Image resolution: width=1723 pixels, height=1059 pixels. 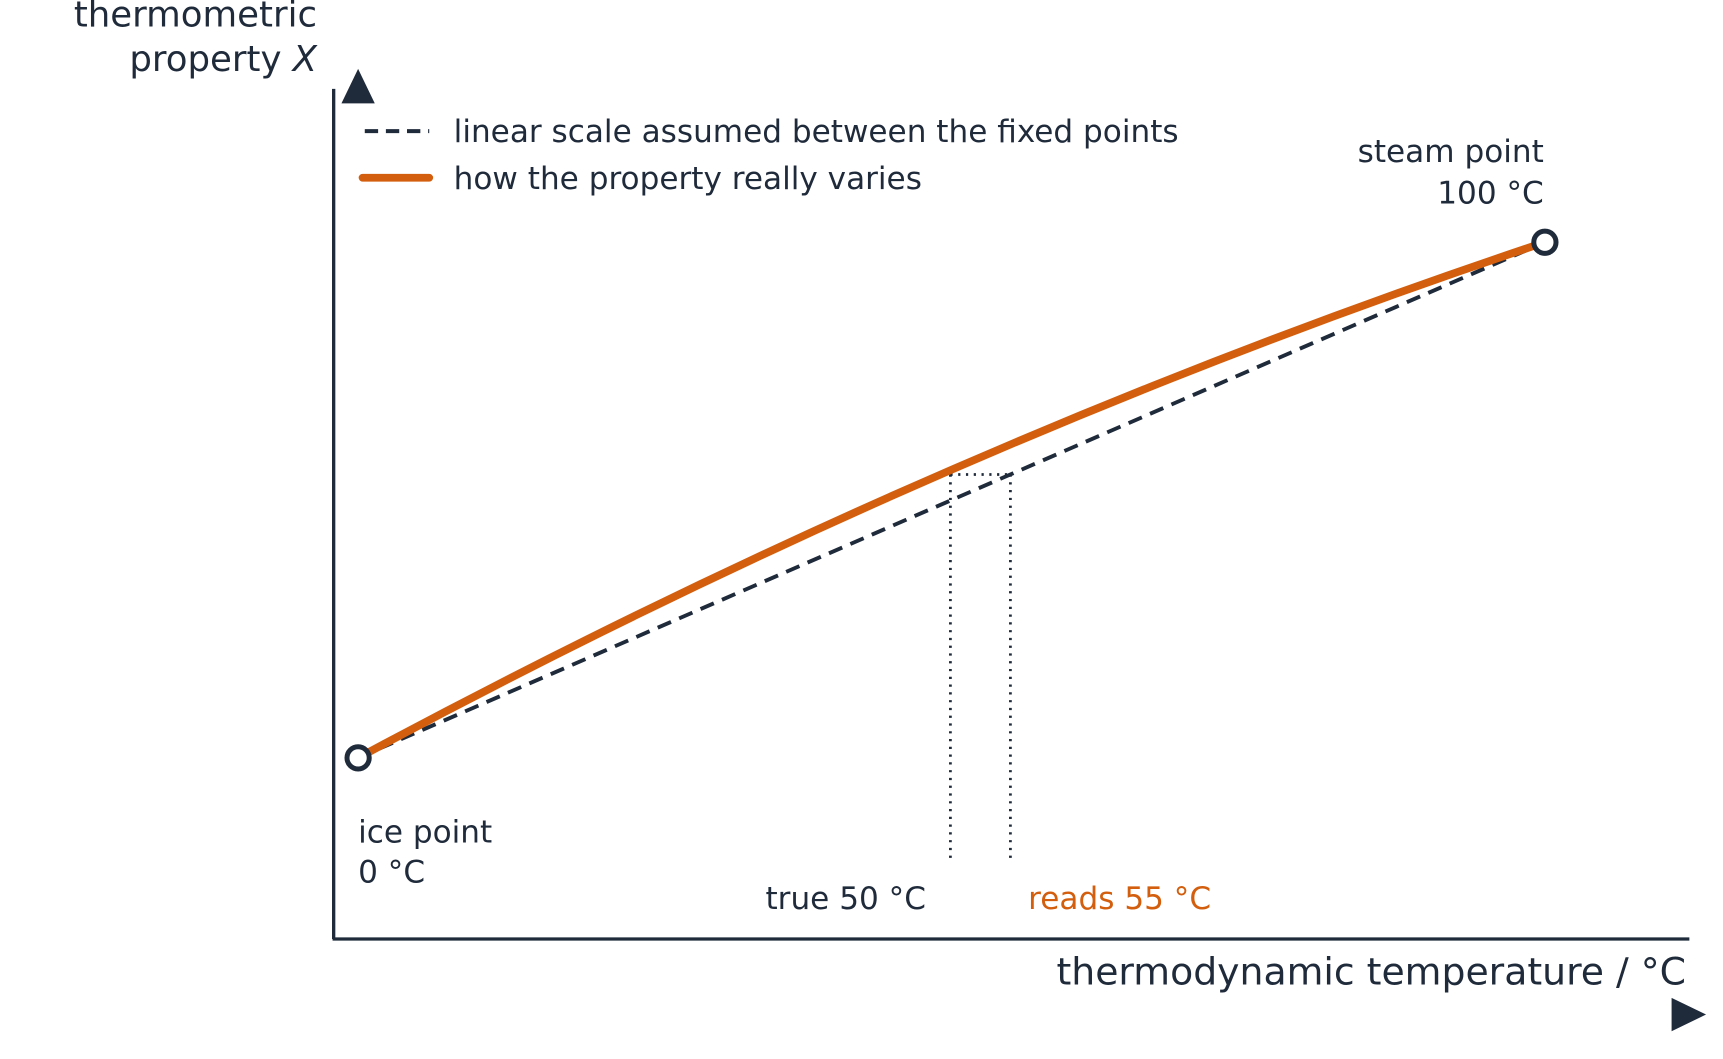 What do you see at coordinates (1451, 152) in the screenshot?
I see `steam-point-label: steam point` at bounding box center [1451, 152].